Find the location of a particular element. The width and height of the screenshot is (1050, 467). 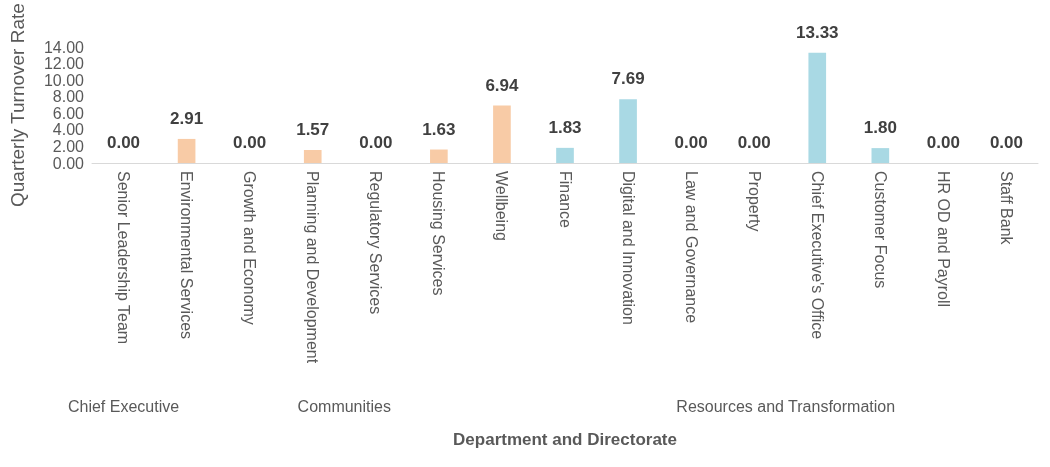

x-tick-label: Growth and Economy is located at coordinates (250, 248).